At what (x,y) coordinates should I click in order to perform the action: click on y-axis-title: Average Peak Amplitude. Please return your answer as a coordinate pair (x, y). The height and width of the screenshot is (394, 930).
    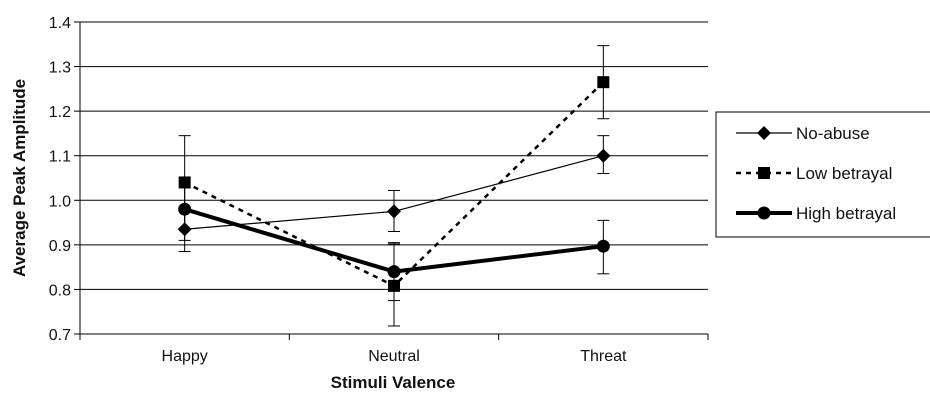
    Looking at the image, I should click on (19, 178).